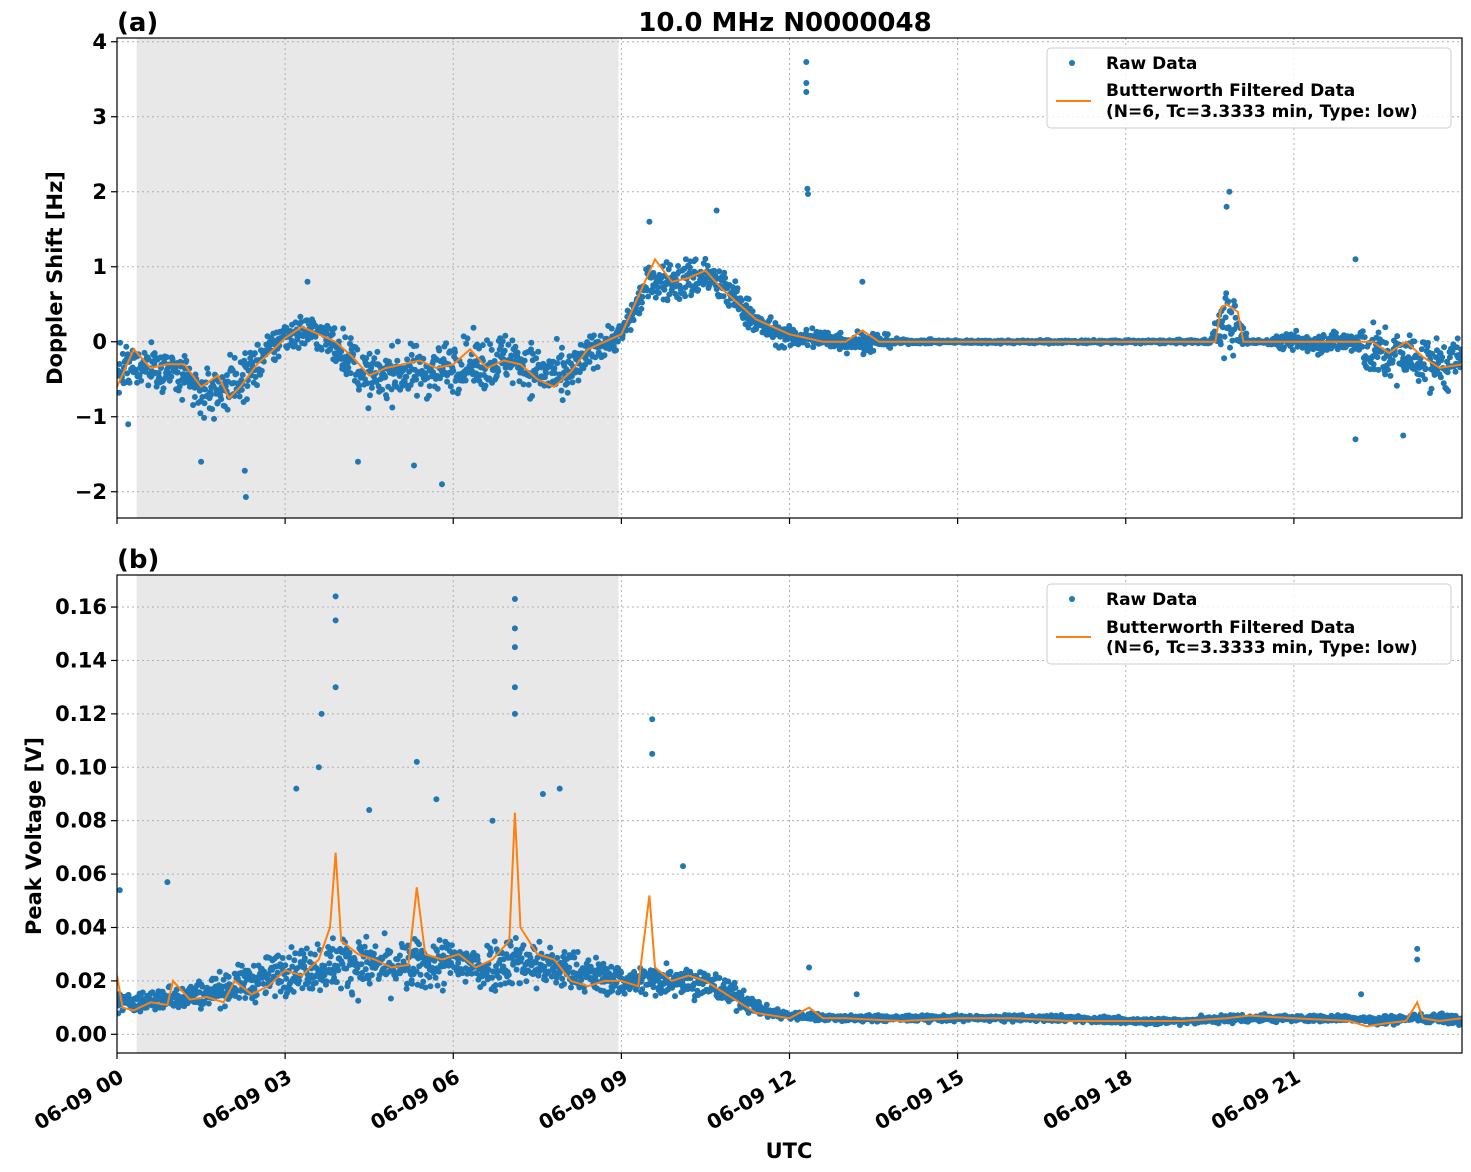 This screenshot has height=1172, width=1471. What do you see at coordinates (789, 328) in the screenshot?
I see `panel-a-filtered-line` at bounding box center [789, 328].